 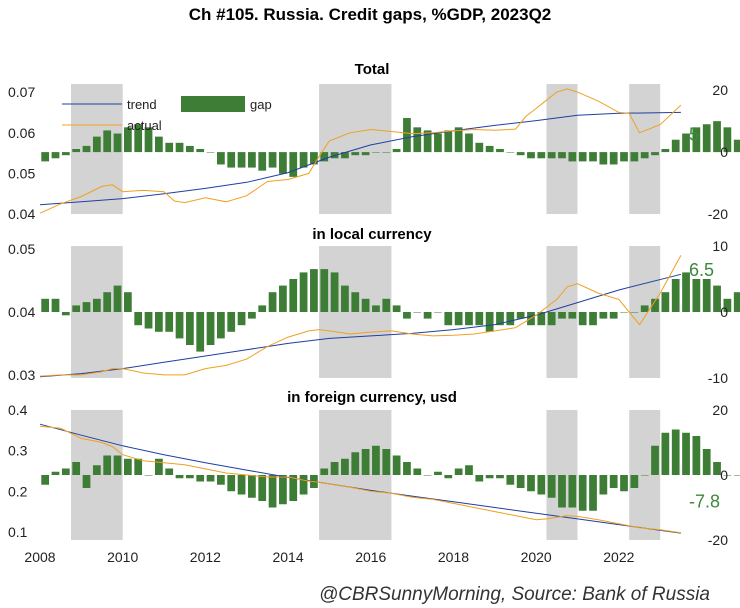 What do you see at coordinates (718, 214) in the screenshot?
I see `right-tick-label: -20` at bounding box center [718, 214].